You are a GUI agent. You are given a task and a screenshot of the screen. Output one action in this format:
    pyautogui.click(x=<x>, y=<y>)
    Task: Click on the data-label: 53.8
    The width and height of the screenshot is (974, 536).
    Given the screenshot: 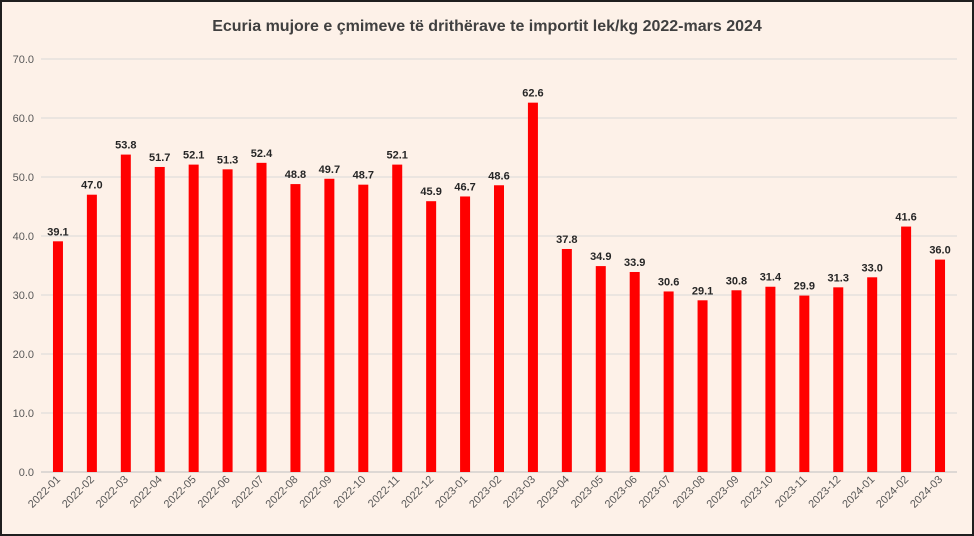 What is the action you would take?
    pyautogui.click(x=125, y=146)
    